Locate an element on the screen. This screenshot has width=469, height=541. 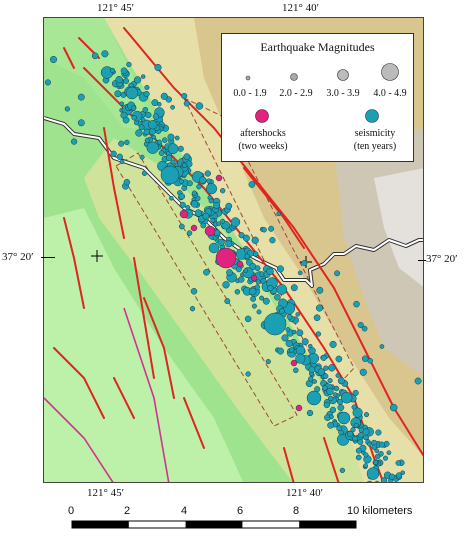
coord-left-lat-text: 37° 20′ is located at coordinates (18, 257).